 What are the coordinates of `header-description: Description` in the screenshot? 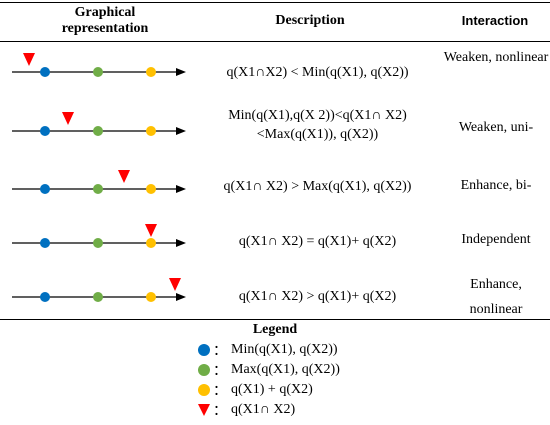 It's located at (310, 21).